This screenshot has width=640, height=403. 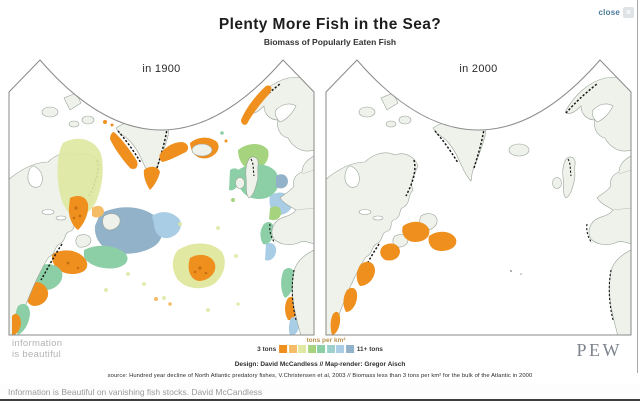 What do you see at coordinates (320, 400) in the screenshot?
I see `bottom-divider` at bounding box center [320, 400].